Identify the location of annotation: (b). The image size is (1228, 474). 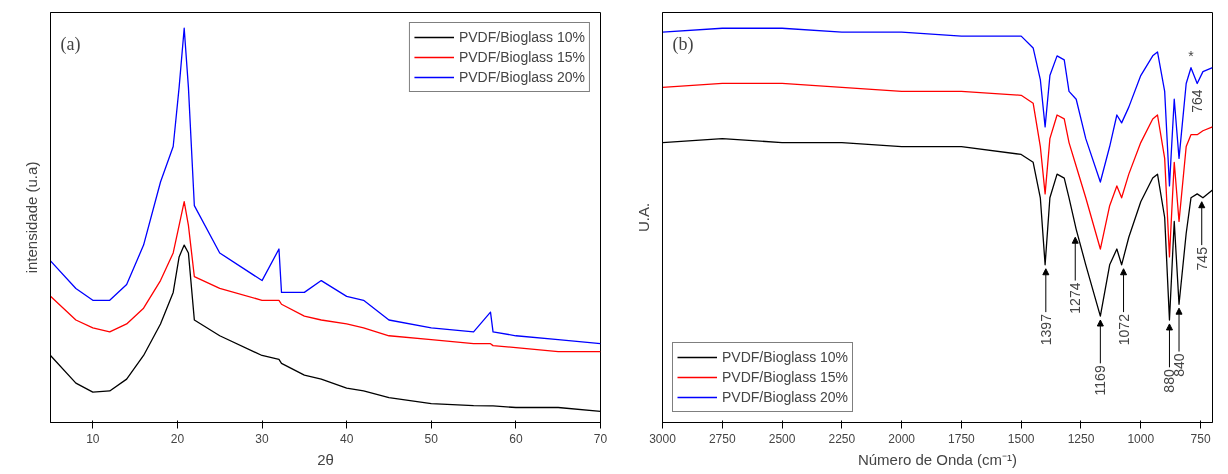
(683, 45).